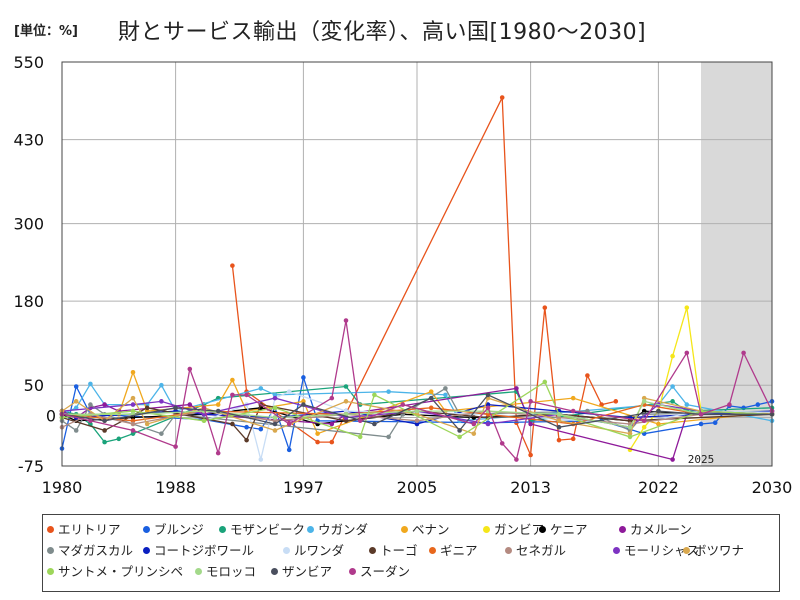  Describe the element at coordinates (313, 549) in the screenshot. I see `legend-item: ルワンダ` at that location.